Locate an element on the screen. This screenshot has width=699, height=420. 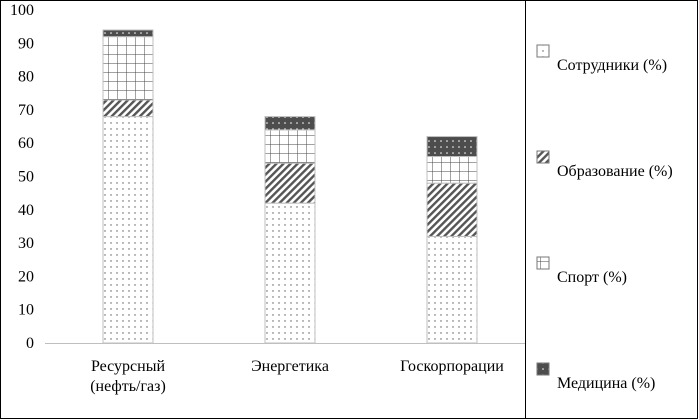
y-tick-label: 100 is located at coordinates (22, 10).